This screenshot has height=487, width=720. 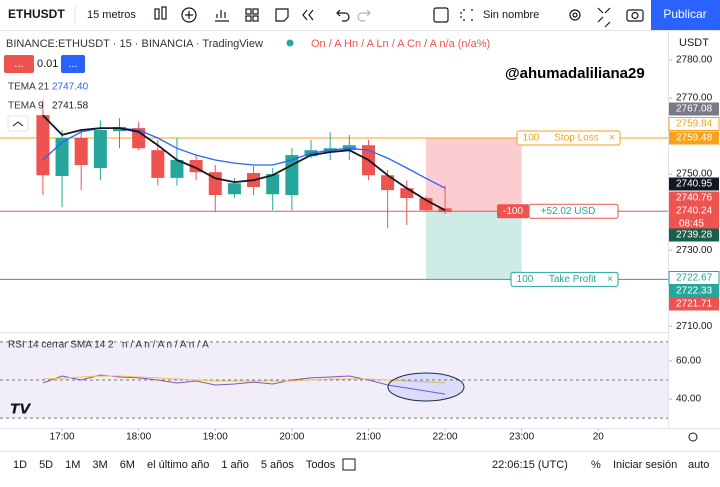 What do you see at coordinates (698, 465) in the screenshot?
I see `auto-toggle: auto` at bounding box center [698, 465].